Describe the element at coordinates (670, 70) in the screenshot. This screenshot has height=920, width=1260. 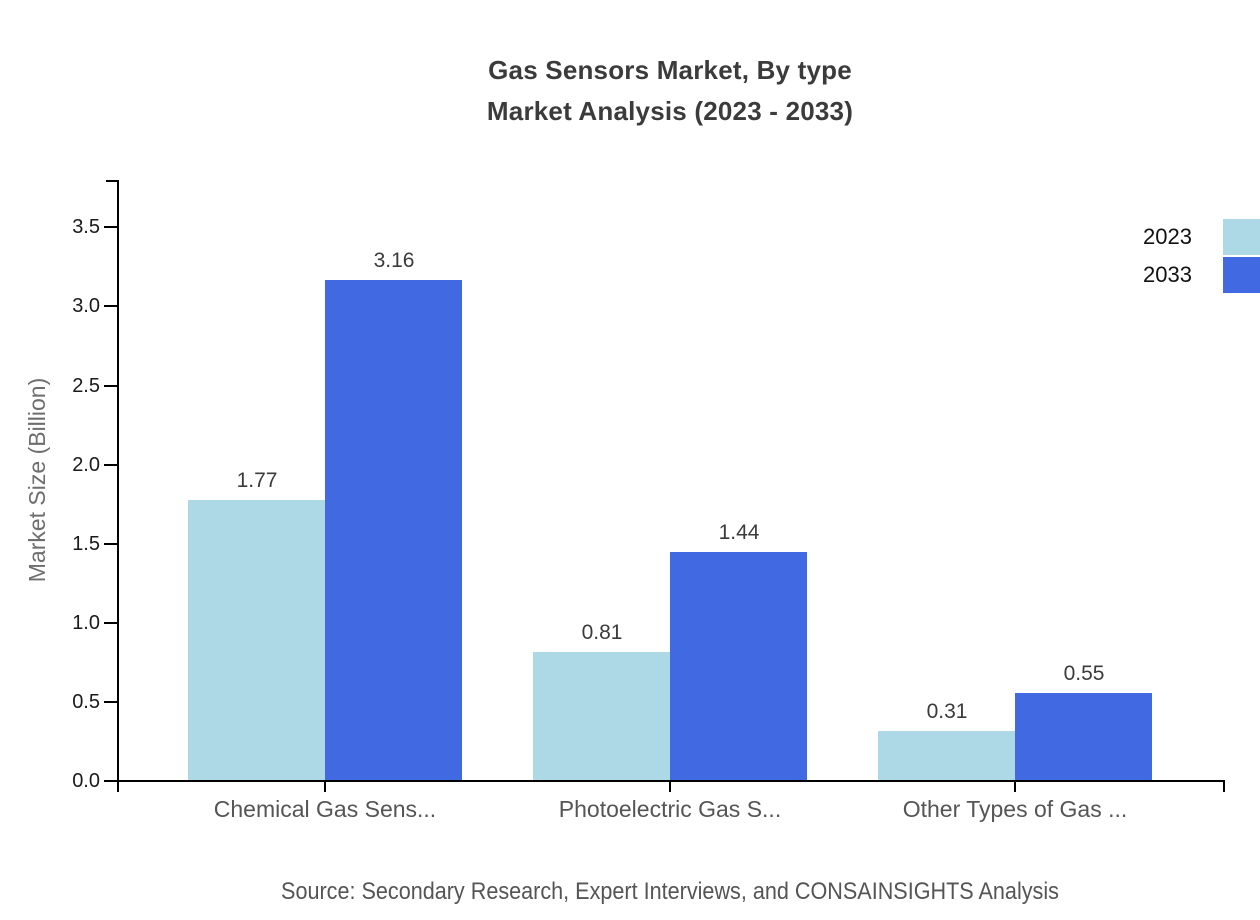
I see `chart-title-line-1: Gas Sensors Market, By type` at that location.